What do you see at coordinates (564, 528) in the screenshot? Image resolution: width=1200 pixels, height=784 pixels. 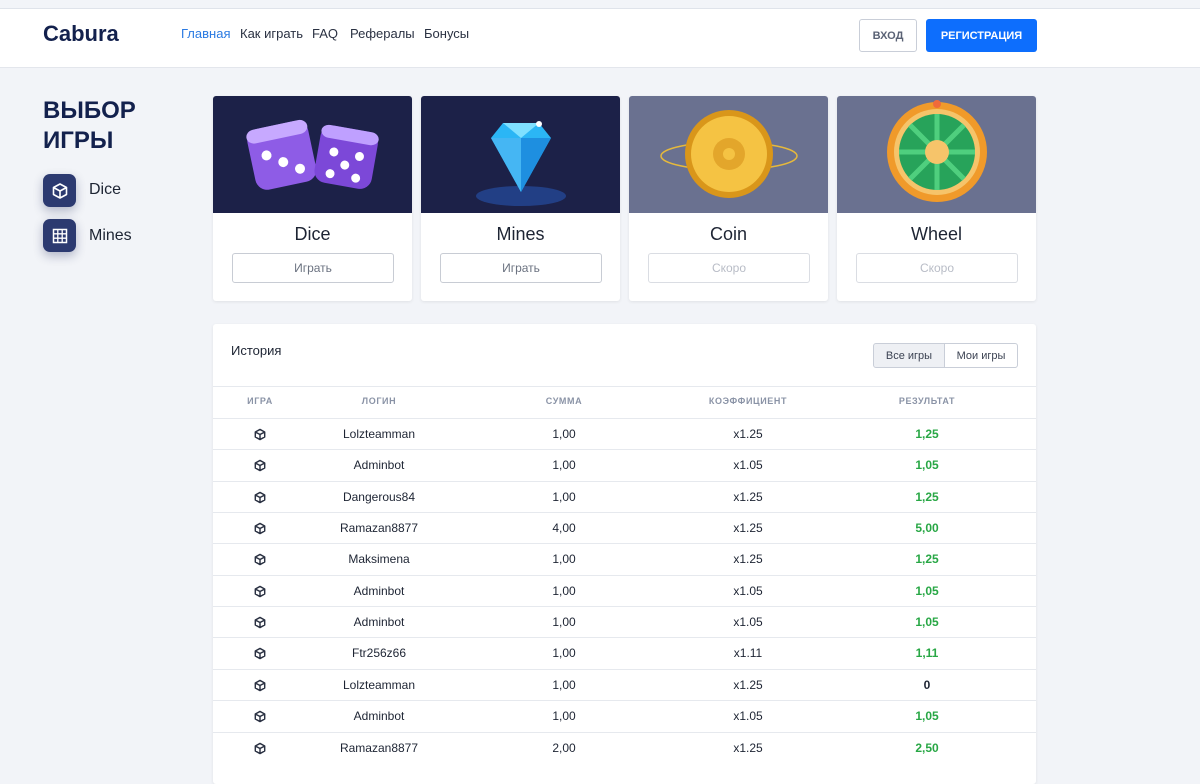 I see `amount: 4,00` at bounding box center [564, 528].